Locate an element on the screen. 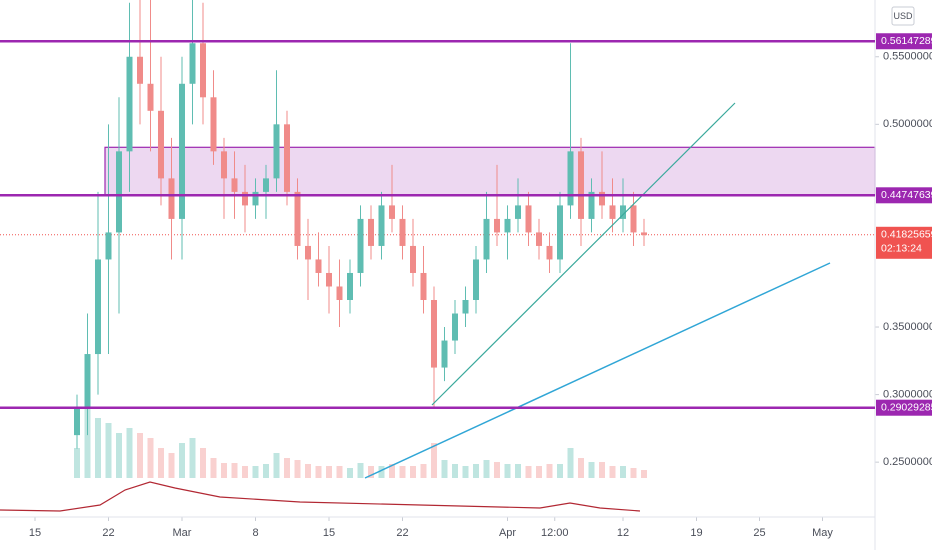 The height and width of the screenshot is (550, 932). x-tick-label: Apr is located at coordinates (507, 533).